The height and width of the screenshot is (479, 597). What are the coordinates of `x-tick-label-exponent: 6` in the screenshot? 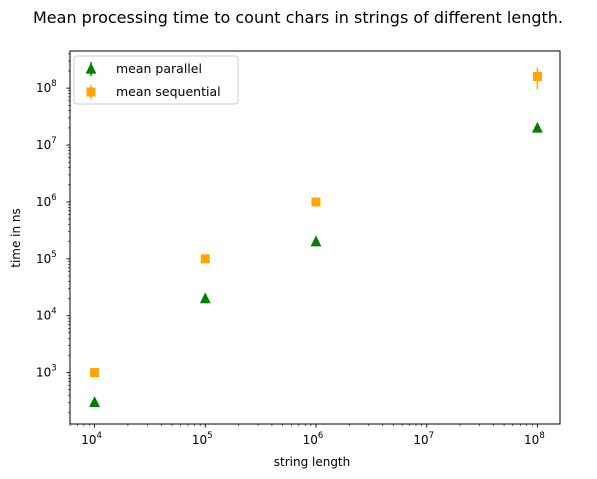 It's located at (320, 436).